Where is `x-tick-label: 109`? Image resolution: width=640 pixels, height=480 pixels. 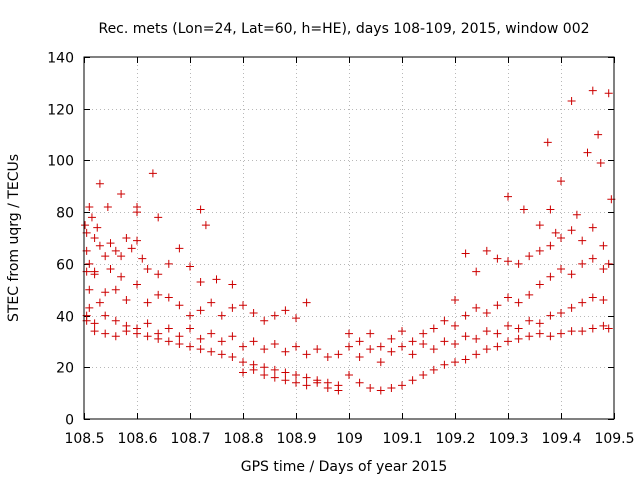 x-tick-label: 109 is located at coordinates (349, 439).